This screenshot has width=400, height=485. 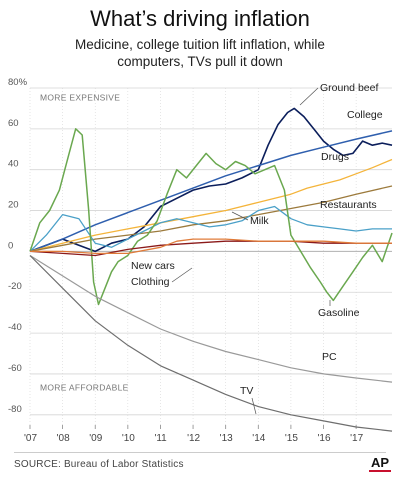 I want to click on annotation-more-affordable: MORE AFFORDABLE, so click(x=84, y=387).